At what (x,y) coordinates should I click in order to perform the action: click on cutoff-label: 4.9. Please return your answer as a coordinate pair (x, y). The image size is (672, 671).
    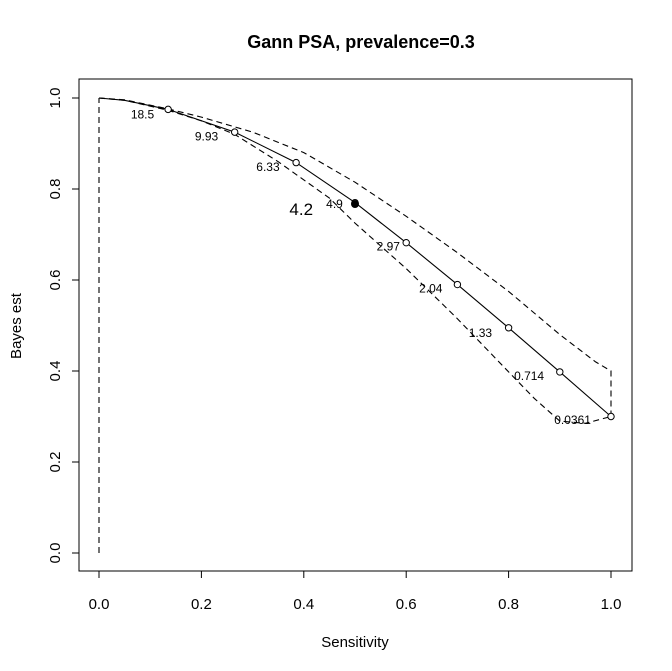
    Looking at the image, I should click on (334, 204).